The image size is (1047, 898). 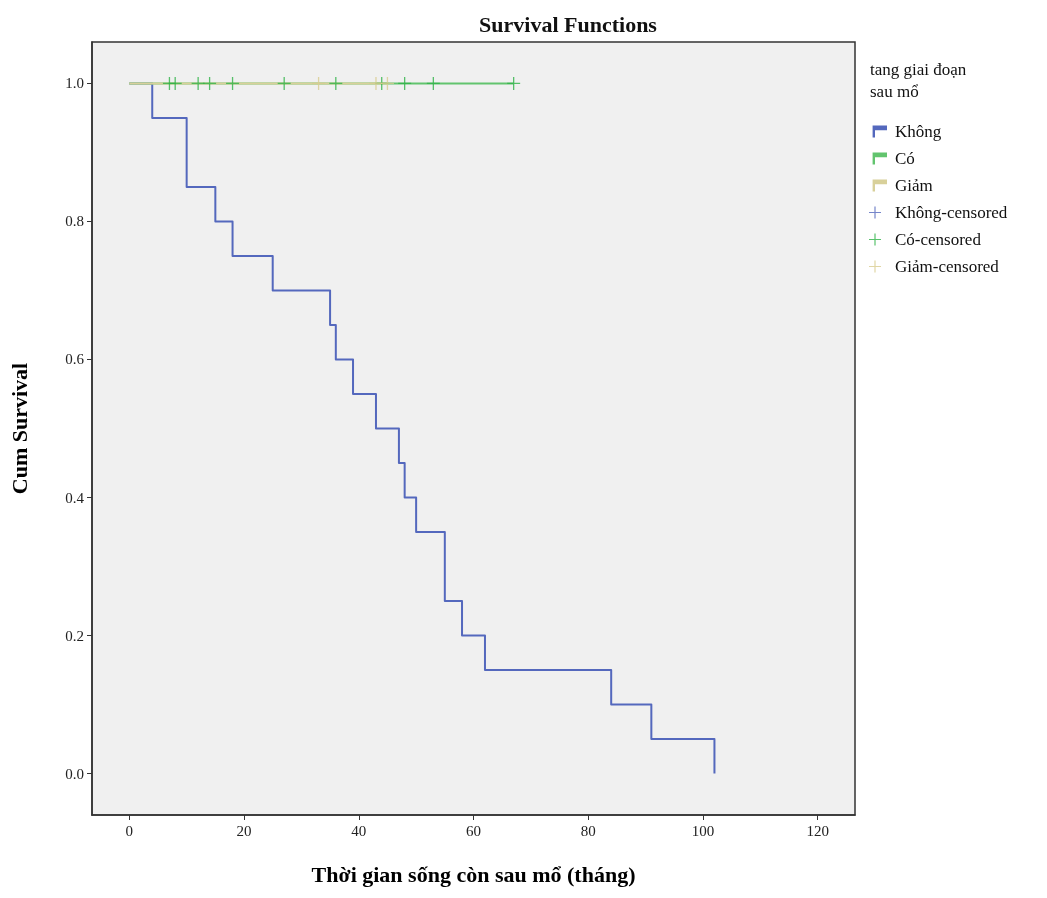 I want to click on legend-label: Có, so click(x=905, y=158).